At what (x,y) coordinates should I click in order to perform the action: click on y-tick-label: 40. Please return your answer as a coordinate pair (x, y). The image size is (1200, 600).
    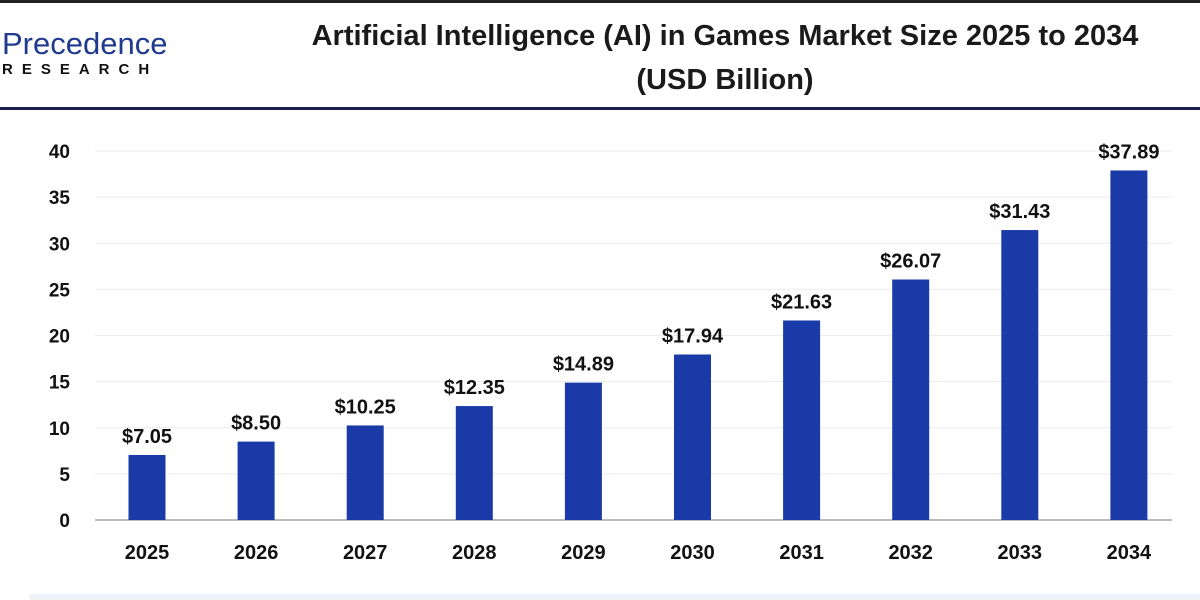
    Looking at the image, I should click on (59, 152).